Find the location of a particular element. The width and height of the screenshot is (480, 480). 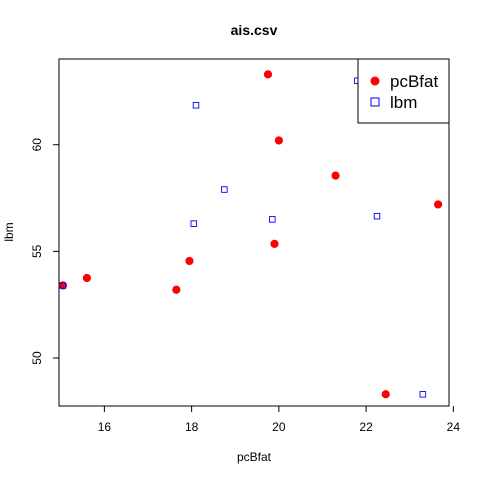

legend-label-lbm: lbm is located at coordinates (403, 102).